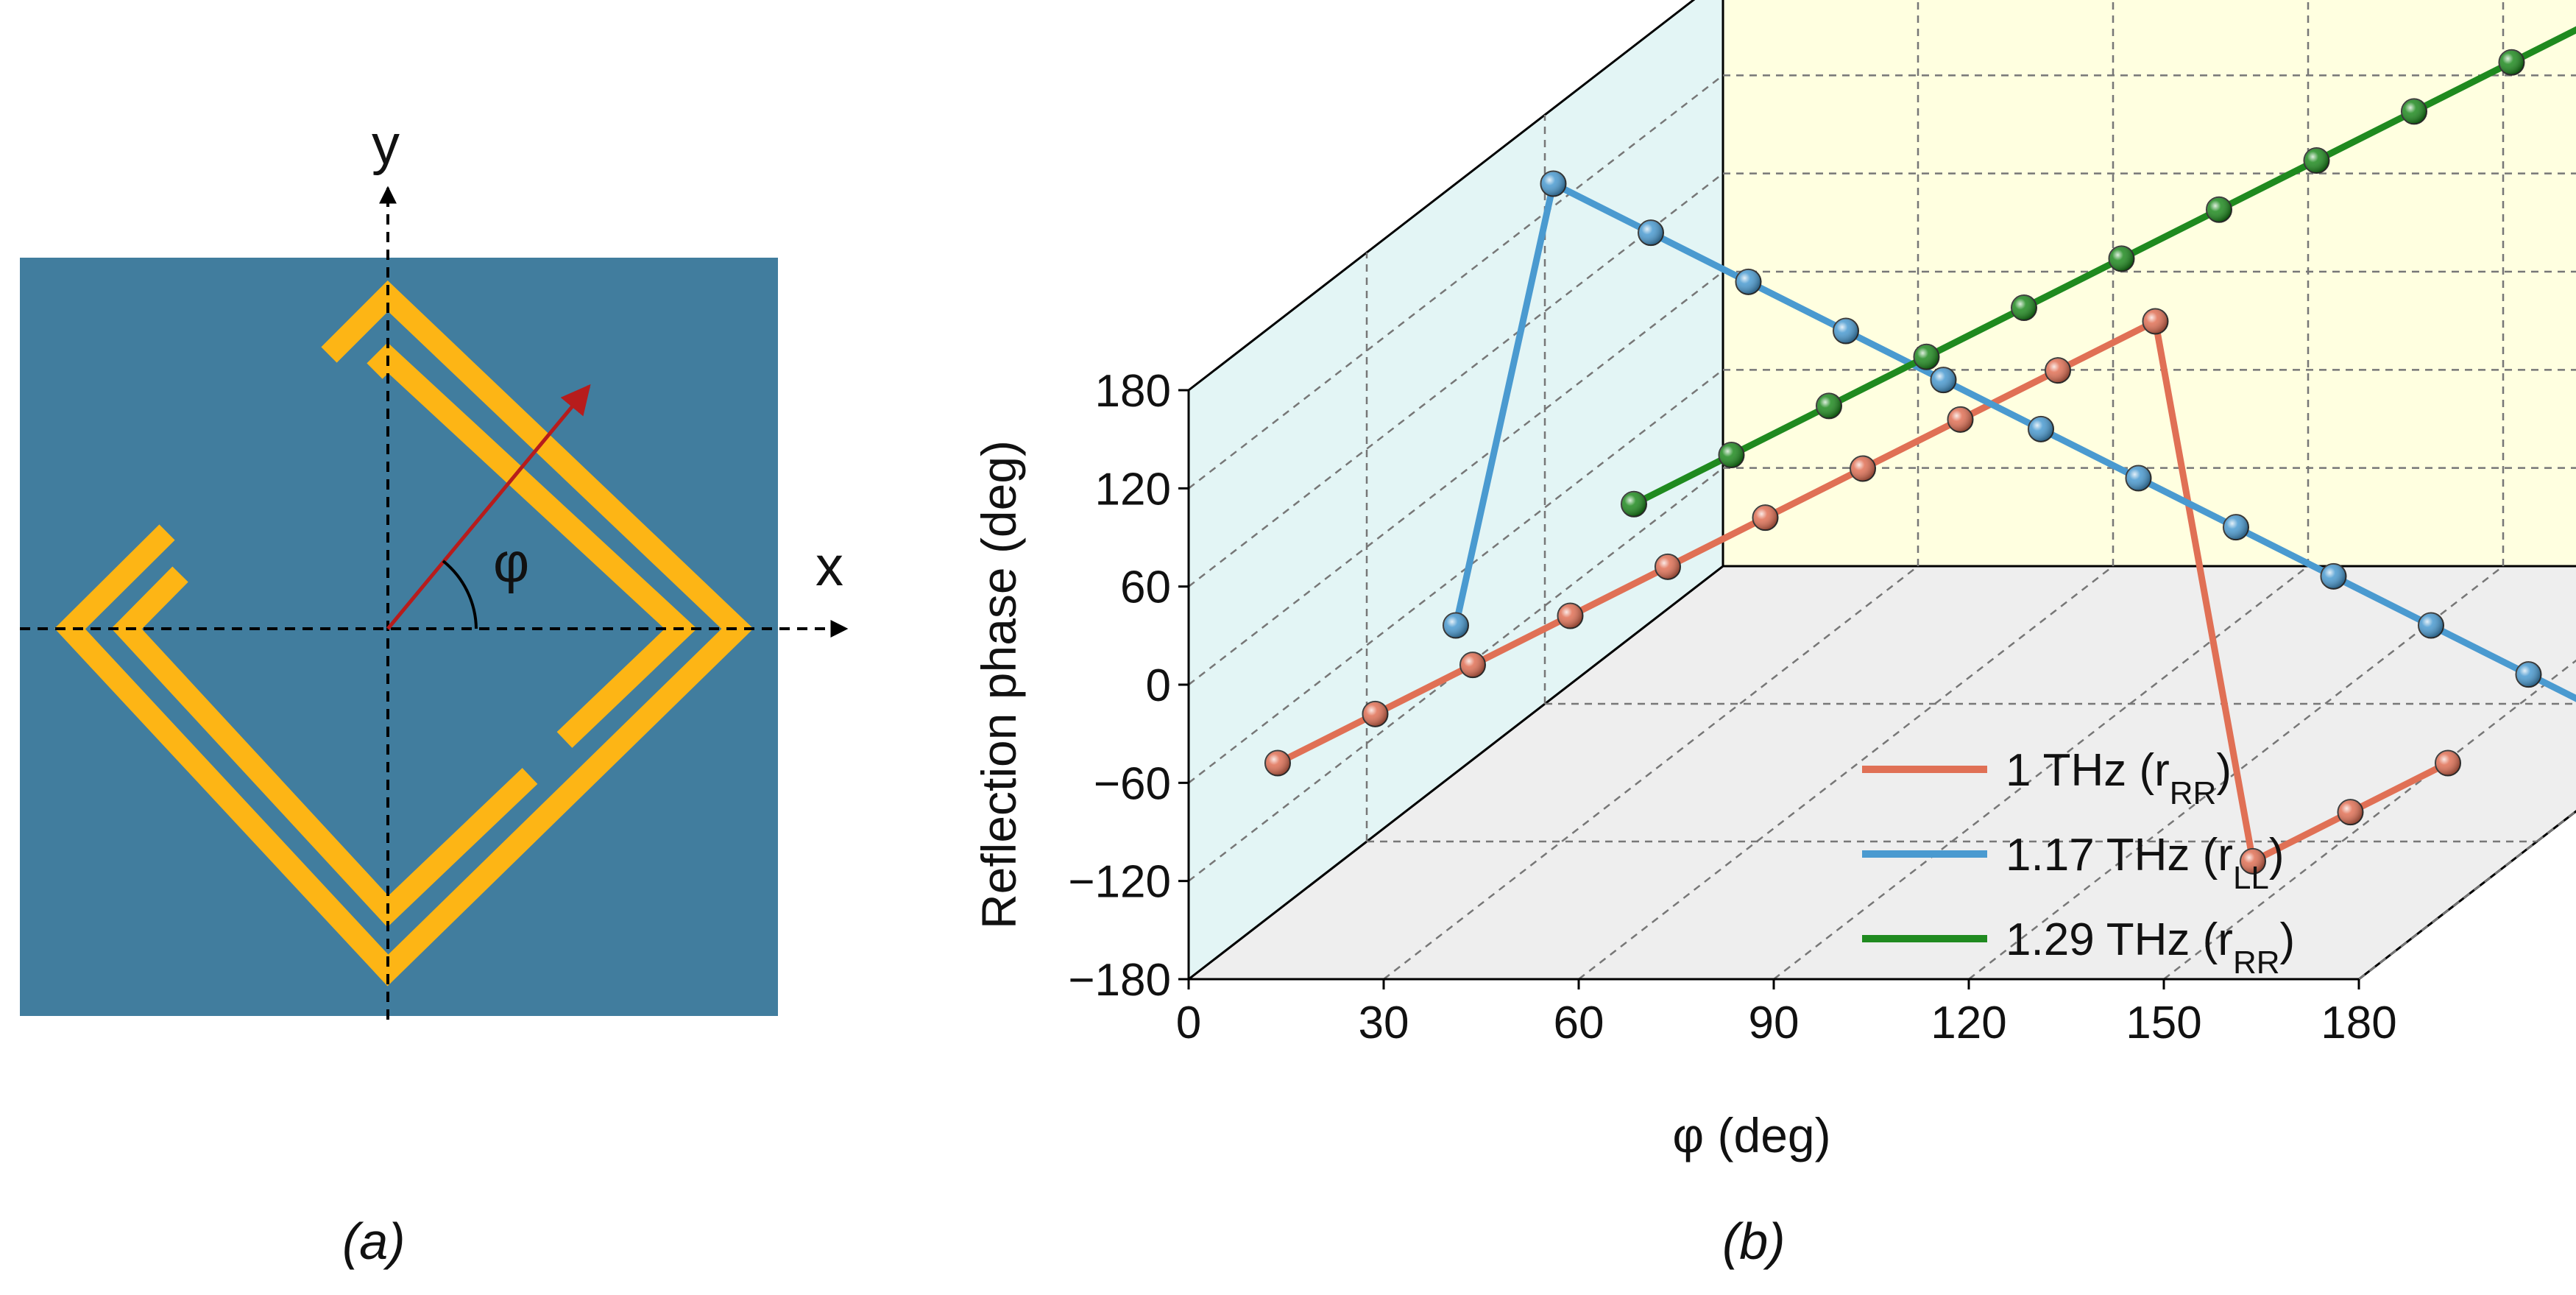 The image size is (2576, 1295). Describe the element at coordinates (1145, 587) in the screenshot. I see `y-tick-label: 60` at that location.